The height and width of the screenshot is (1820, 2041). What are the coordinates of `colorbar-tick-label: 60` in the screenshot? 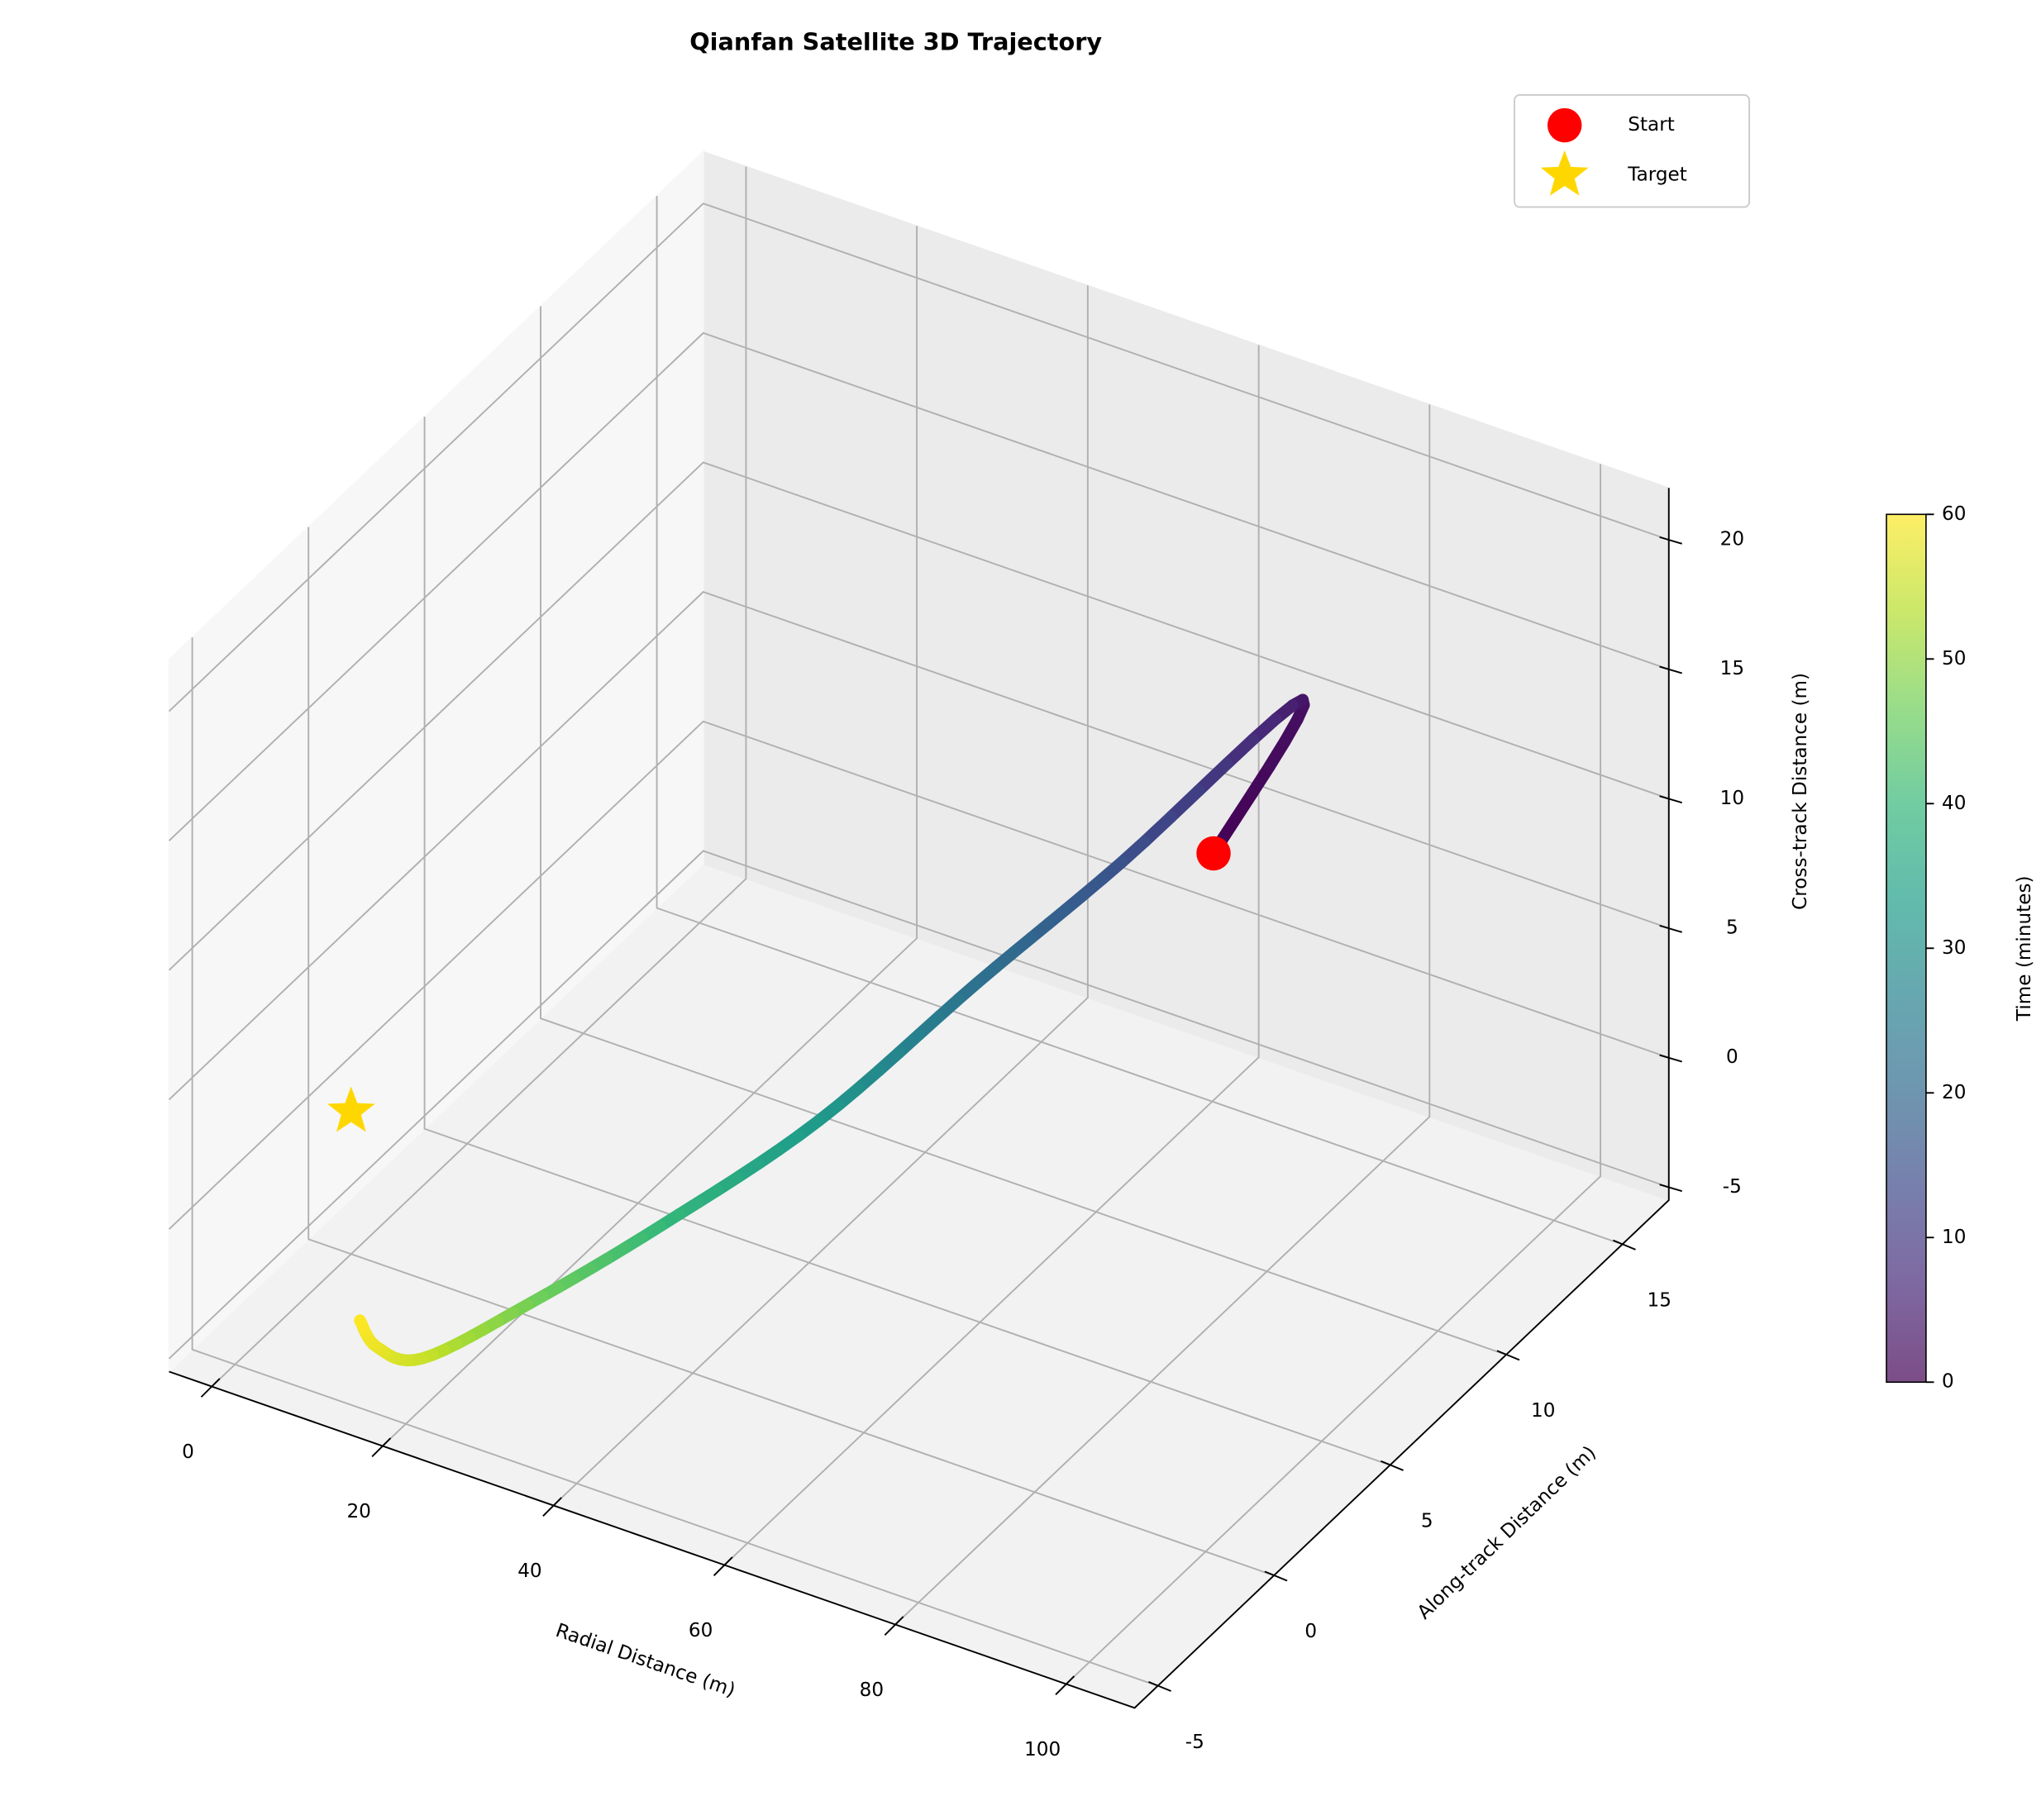 It's located at (1954, 514).